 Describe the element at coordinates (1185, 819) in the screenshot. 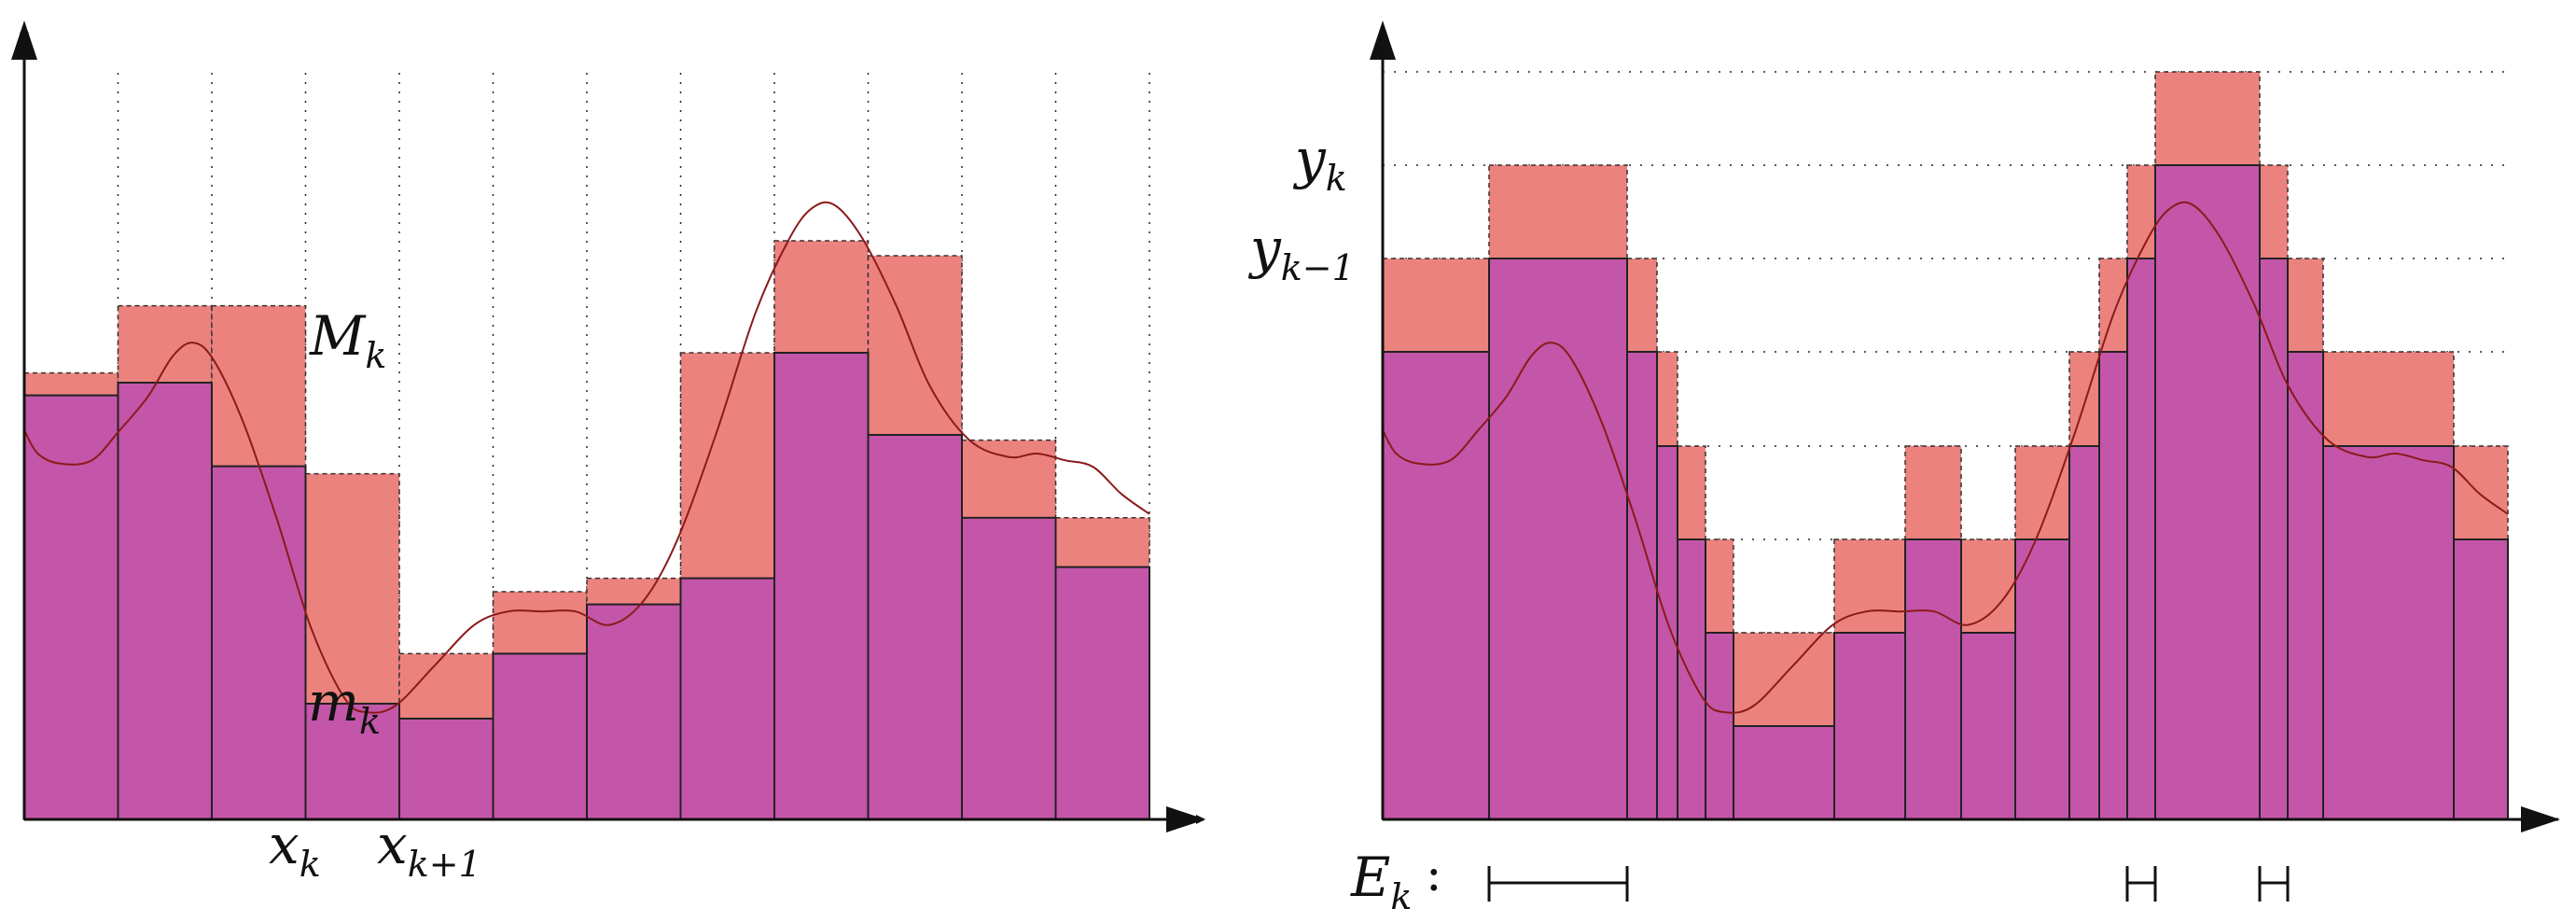

I see `left-x-arrowhead` at that location.